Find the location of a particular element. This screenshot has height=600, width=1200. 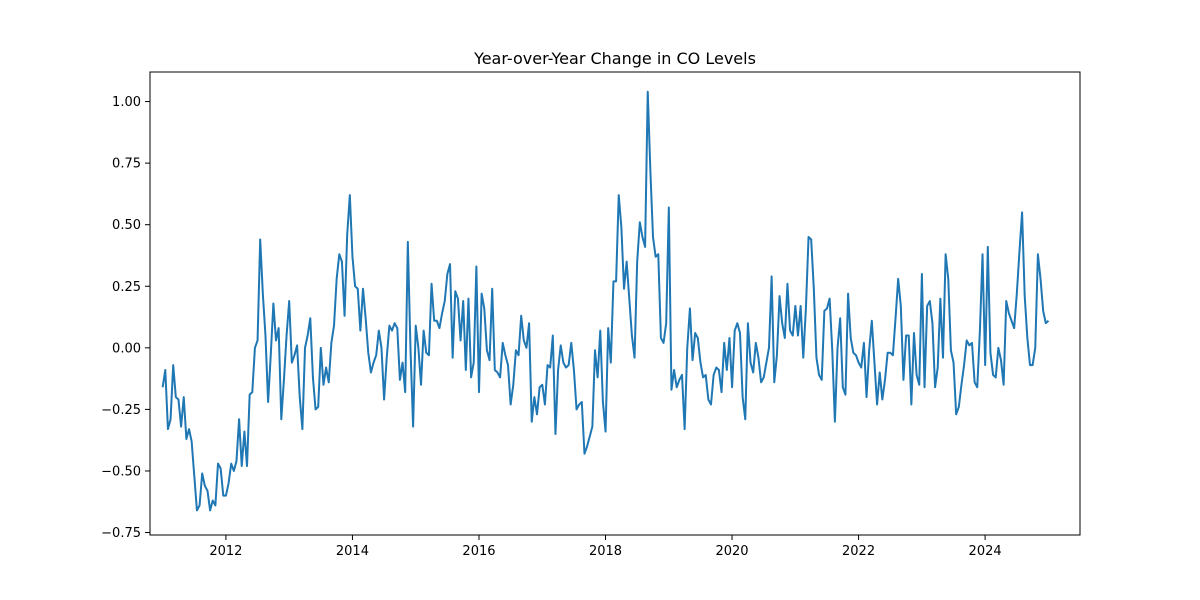

x-tick-label: 2018 is located at coordinates (605, 551).